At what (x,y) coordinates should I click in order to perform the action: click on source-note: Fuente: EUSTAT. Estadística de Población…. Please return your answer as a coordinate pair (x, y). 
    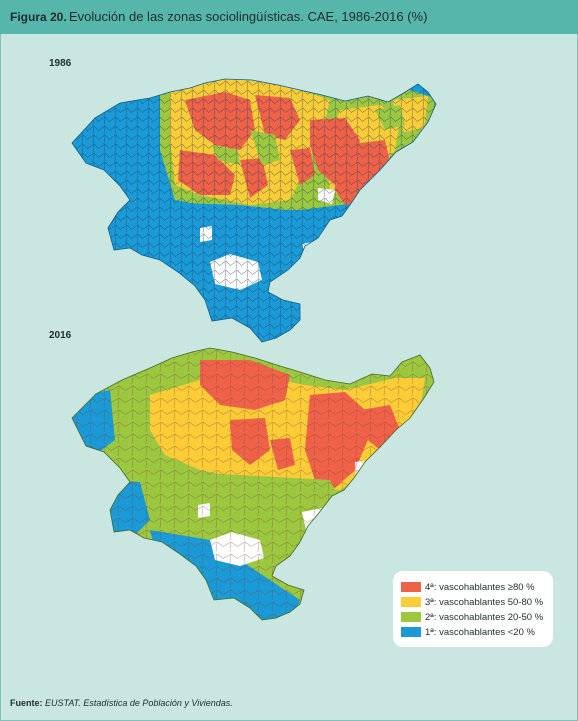
    Looking at the image, I should click on (121, 703).